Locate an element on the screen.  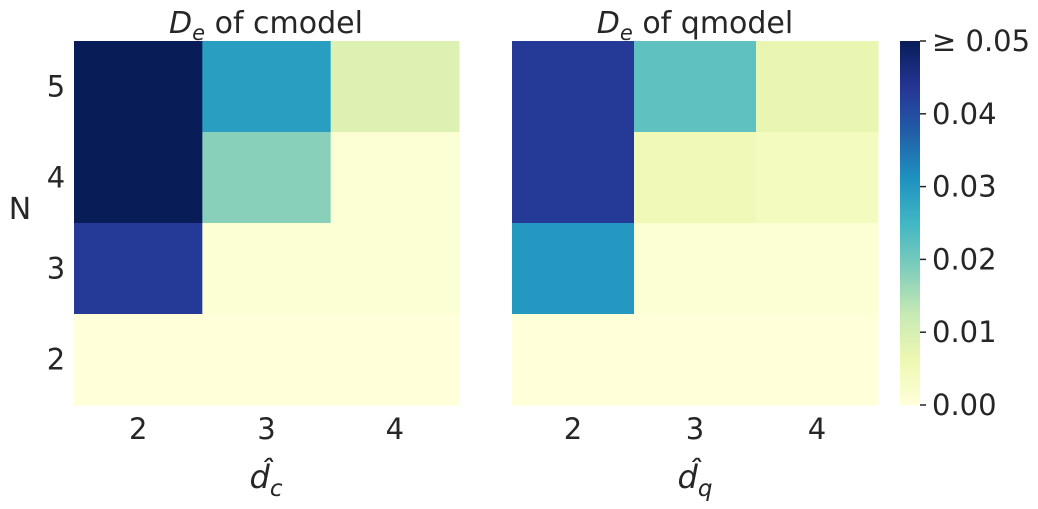
chart-title-qmodel: De of qmodel is located at coordinates (695, 25).